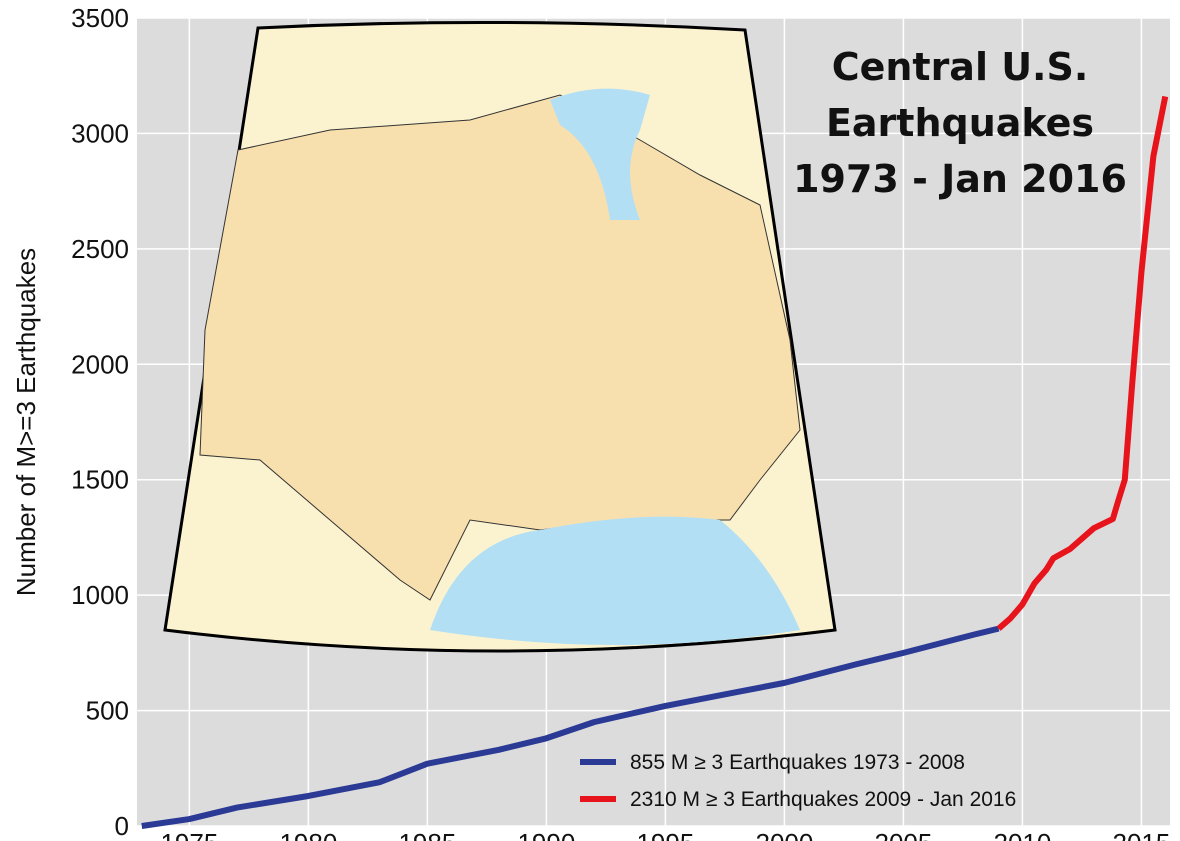 The height and width of the screenshot is (841, 1180). What do you see at coordinates (100, 480) in the screenshot?
I see `y-tick-label: 1500` at bounding box center [100, 480].